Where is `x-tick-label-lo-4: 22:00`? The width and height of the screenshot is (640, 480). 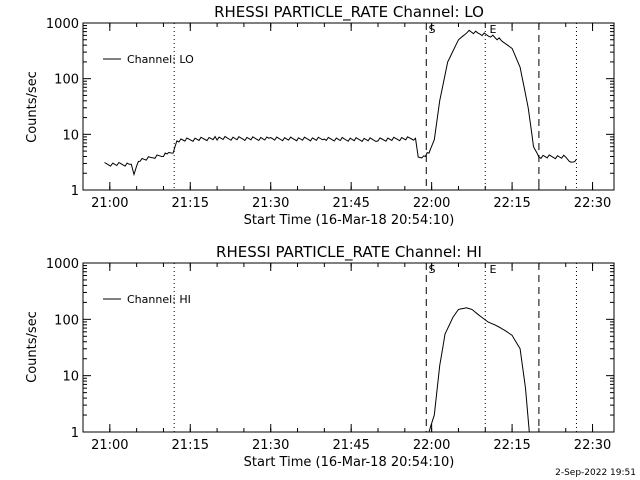 x-tick-label-lo-4: 22:00 is located at coordinates (431, 203).